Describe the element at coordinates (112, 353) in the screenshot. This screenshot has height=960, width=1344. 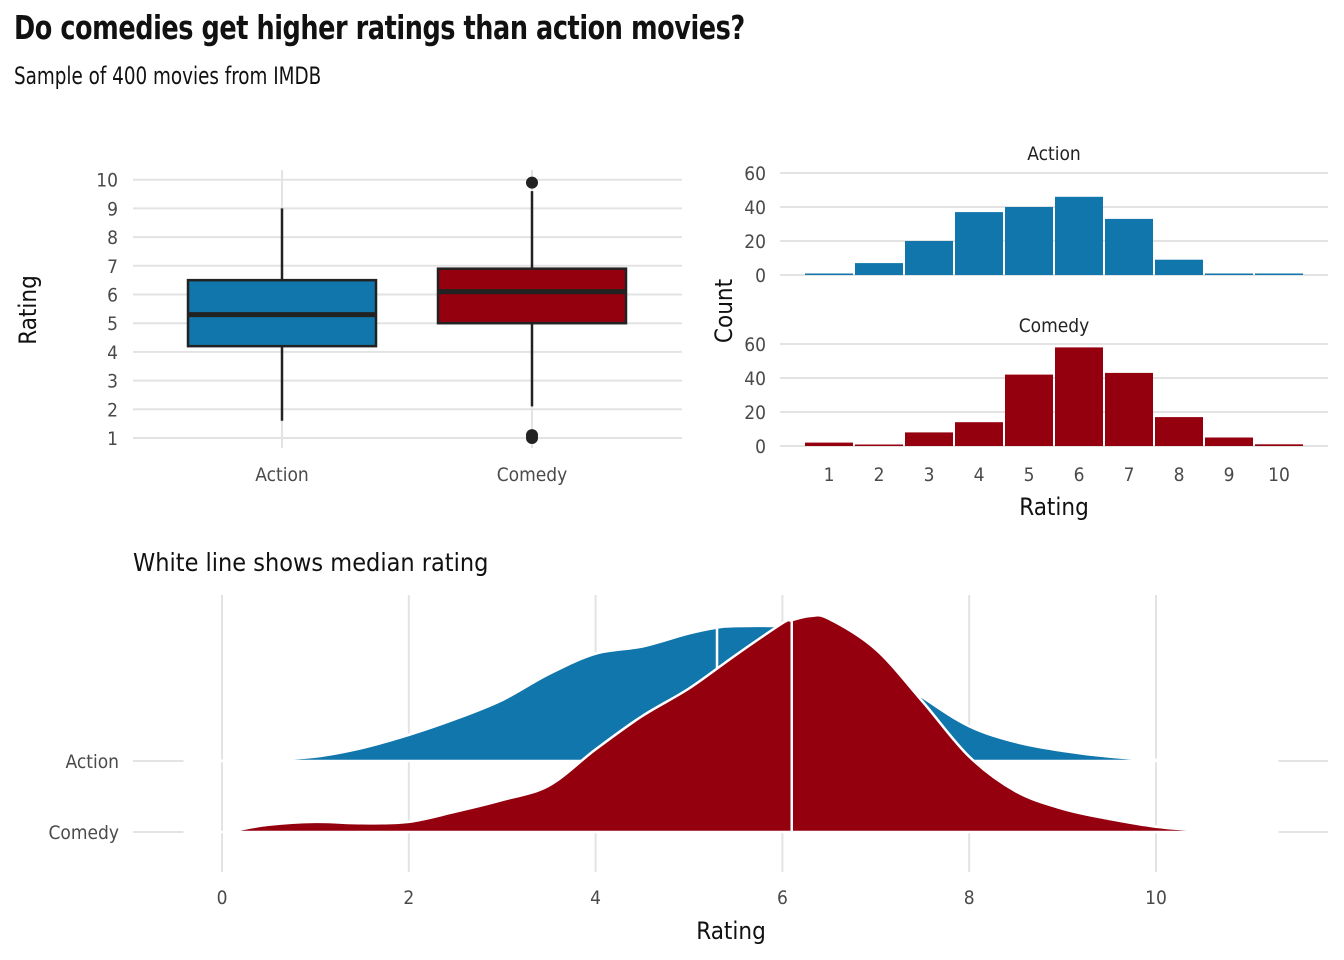
I see `box-y-tick-label: 4` at that location.